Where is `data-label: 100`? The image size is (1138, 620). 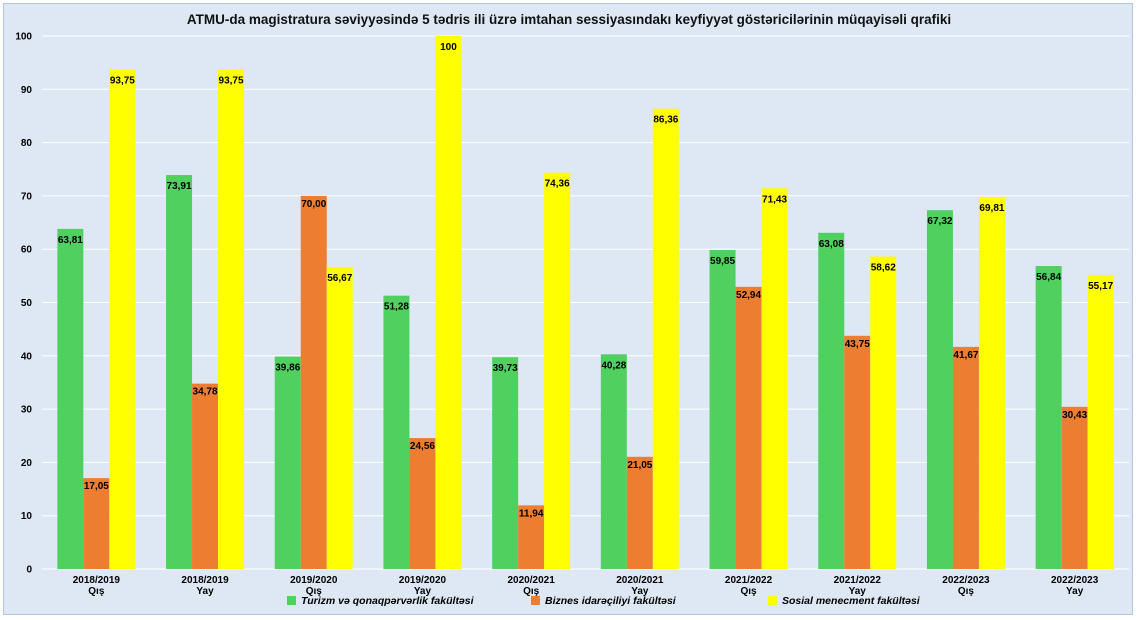 data-label: 100 is located at coordinates (448, 47).